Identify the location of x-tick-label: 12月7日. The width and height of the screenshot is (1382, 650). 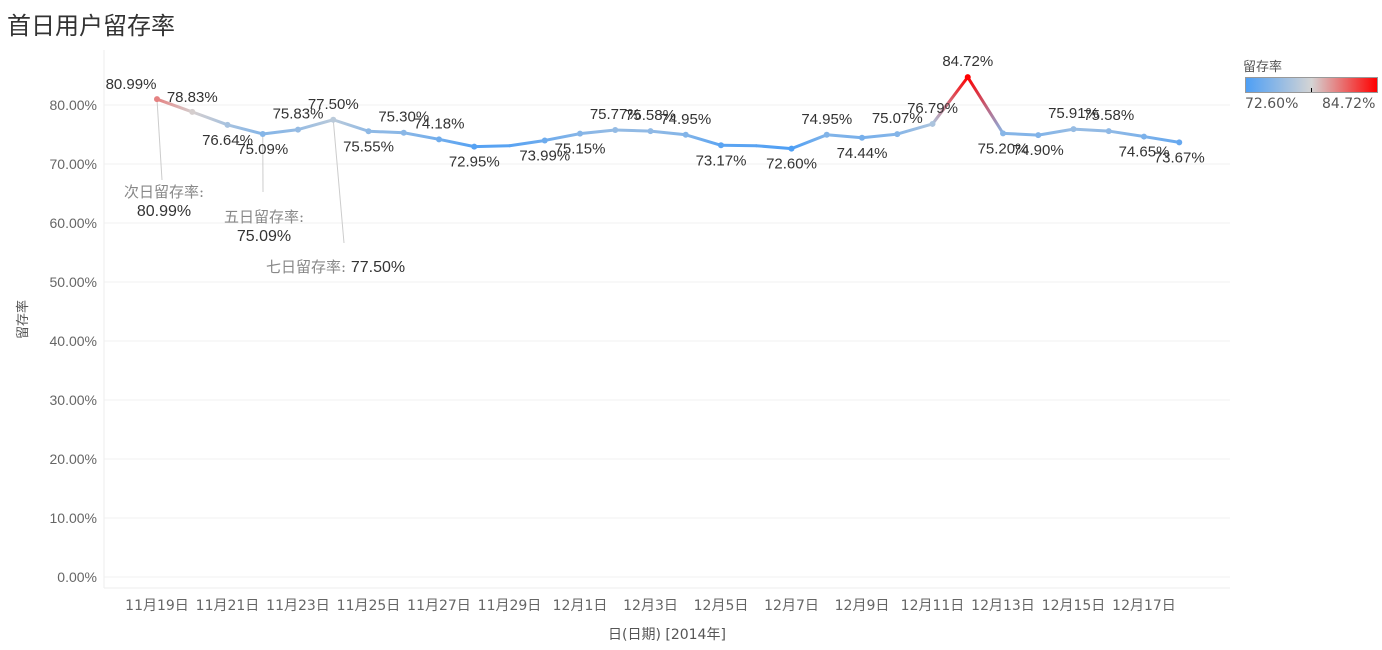
(791, 606).